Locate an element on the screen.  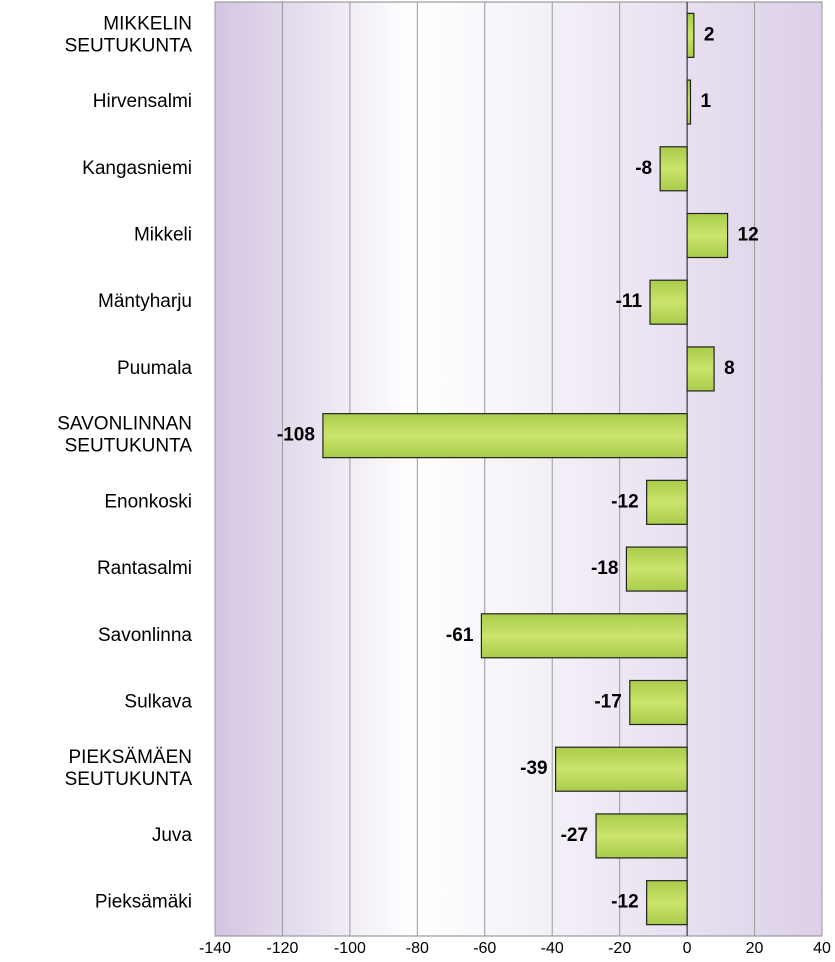
x-tick-label: -40 is located at coordinates (552, 948).